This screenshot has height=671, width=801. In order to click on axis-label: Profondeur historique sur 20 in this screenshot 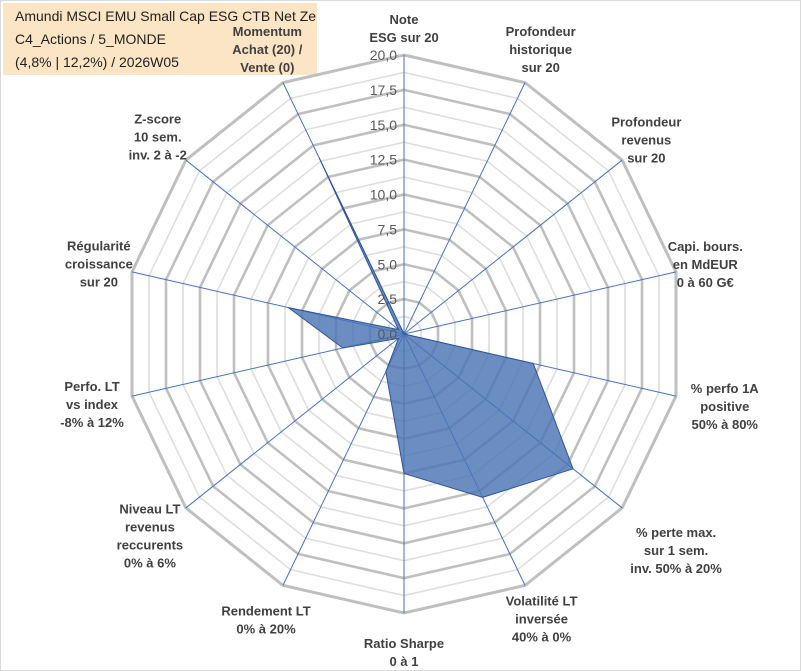, I will do `click(541, 49)`.